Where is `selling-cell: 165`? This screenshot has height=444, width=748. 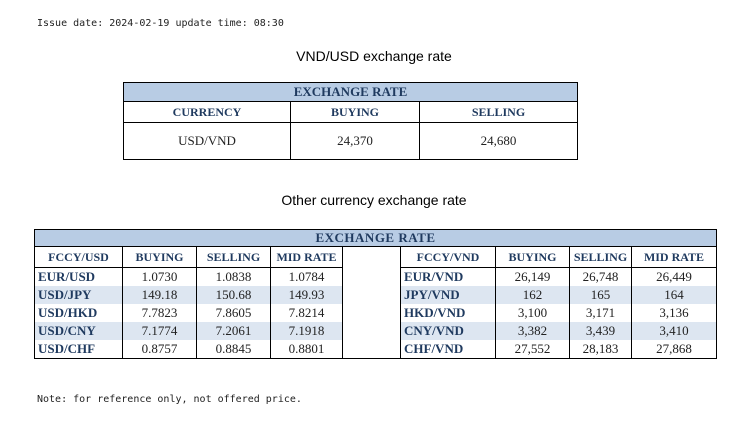 selling-cell: 165 is located at coordinates (600, 295).